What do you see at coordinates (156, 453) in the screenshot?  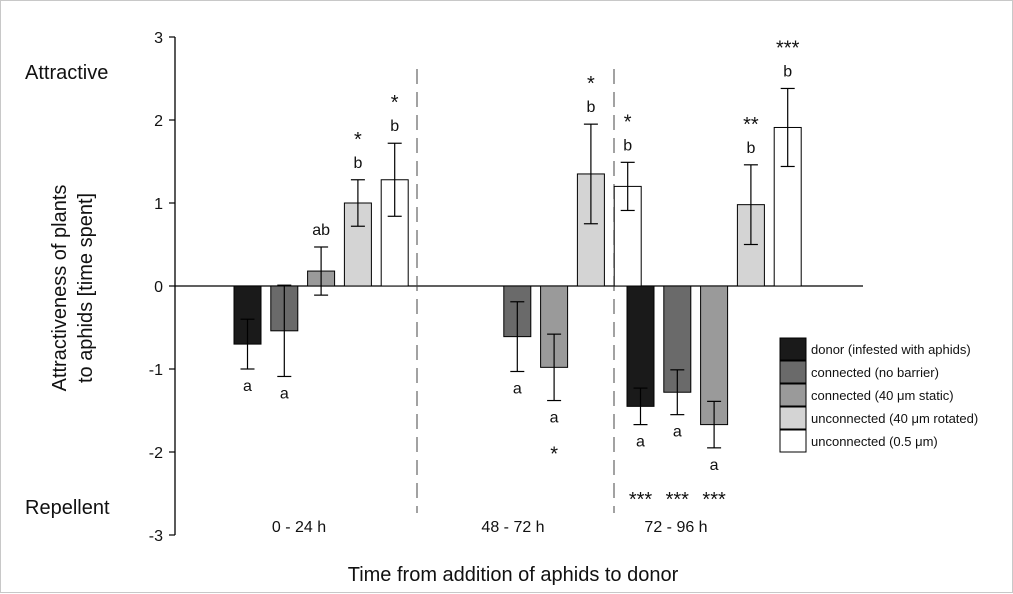 I see `y-tick-label: -2` at bounding box center [156, 453].